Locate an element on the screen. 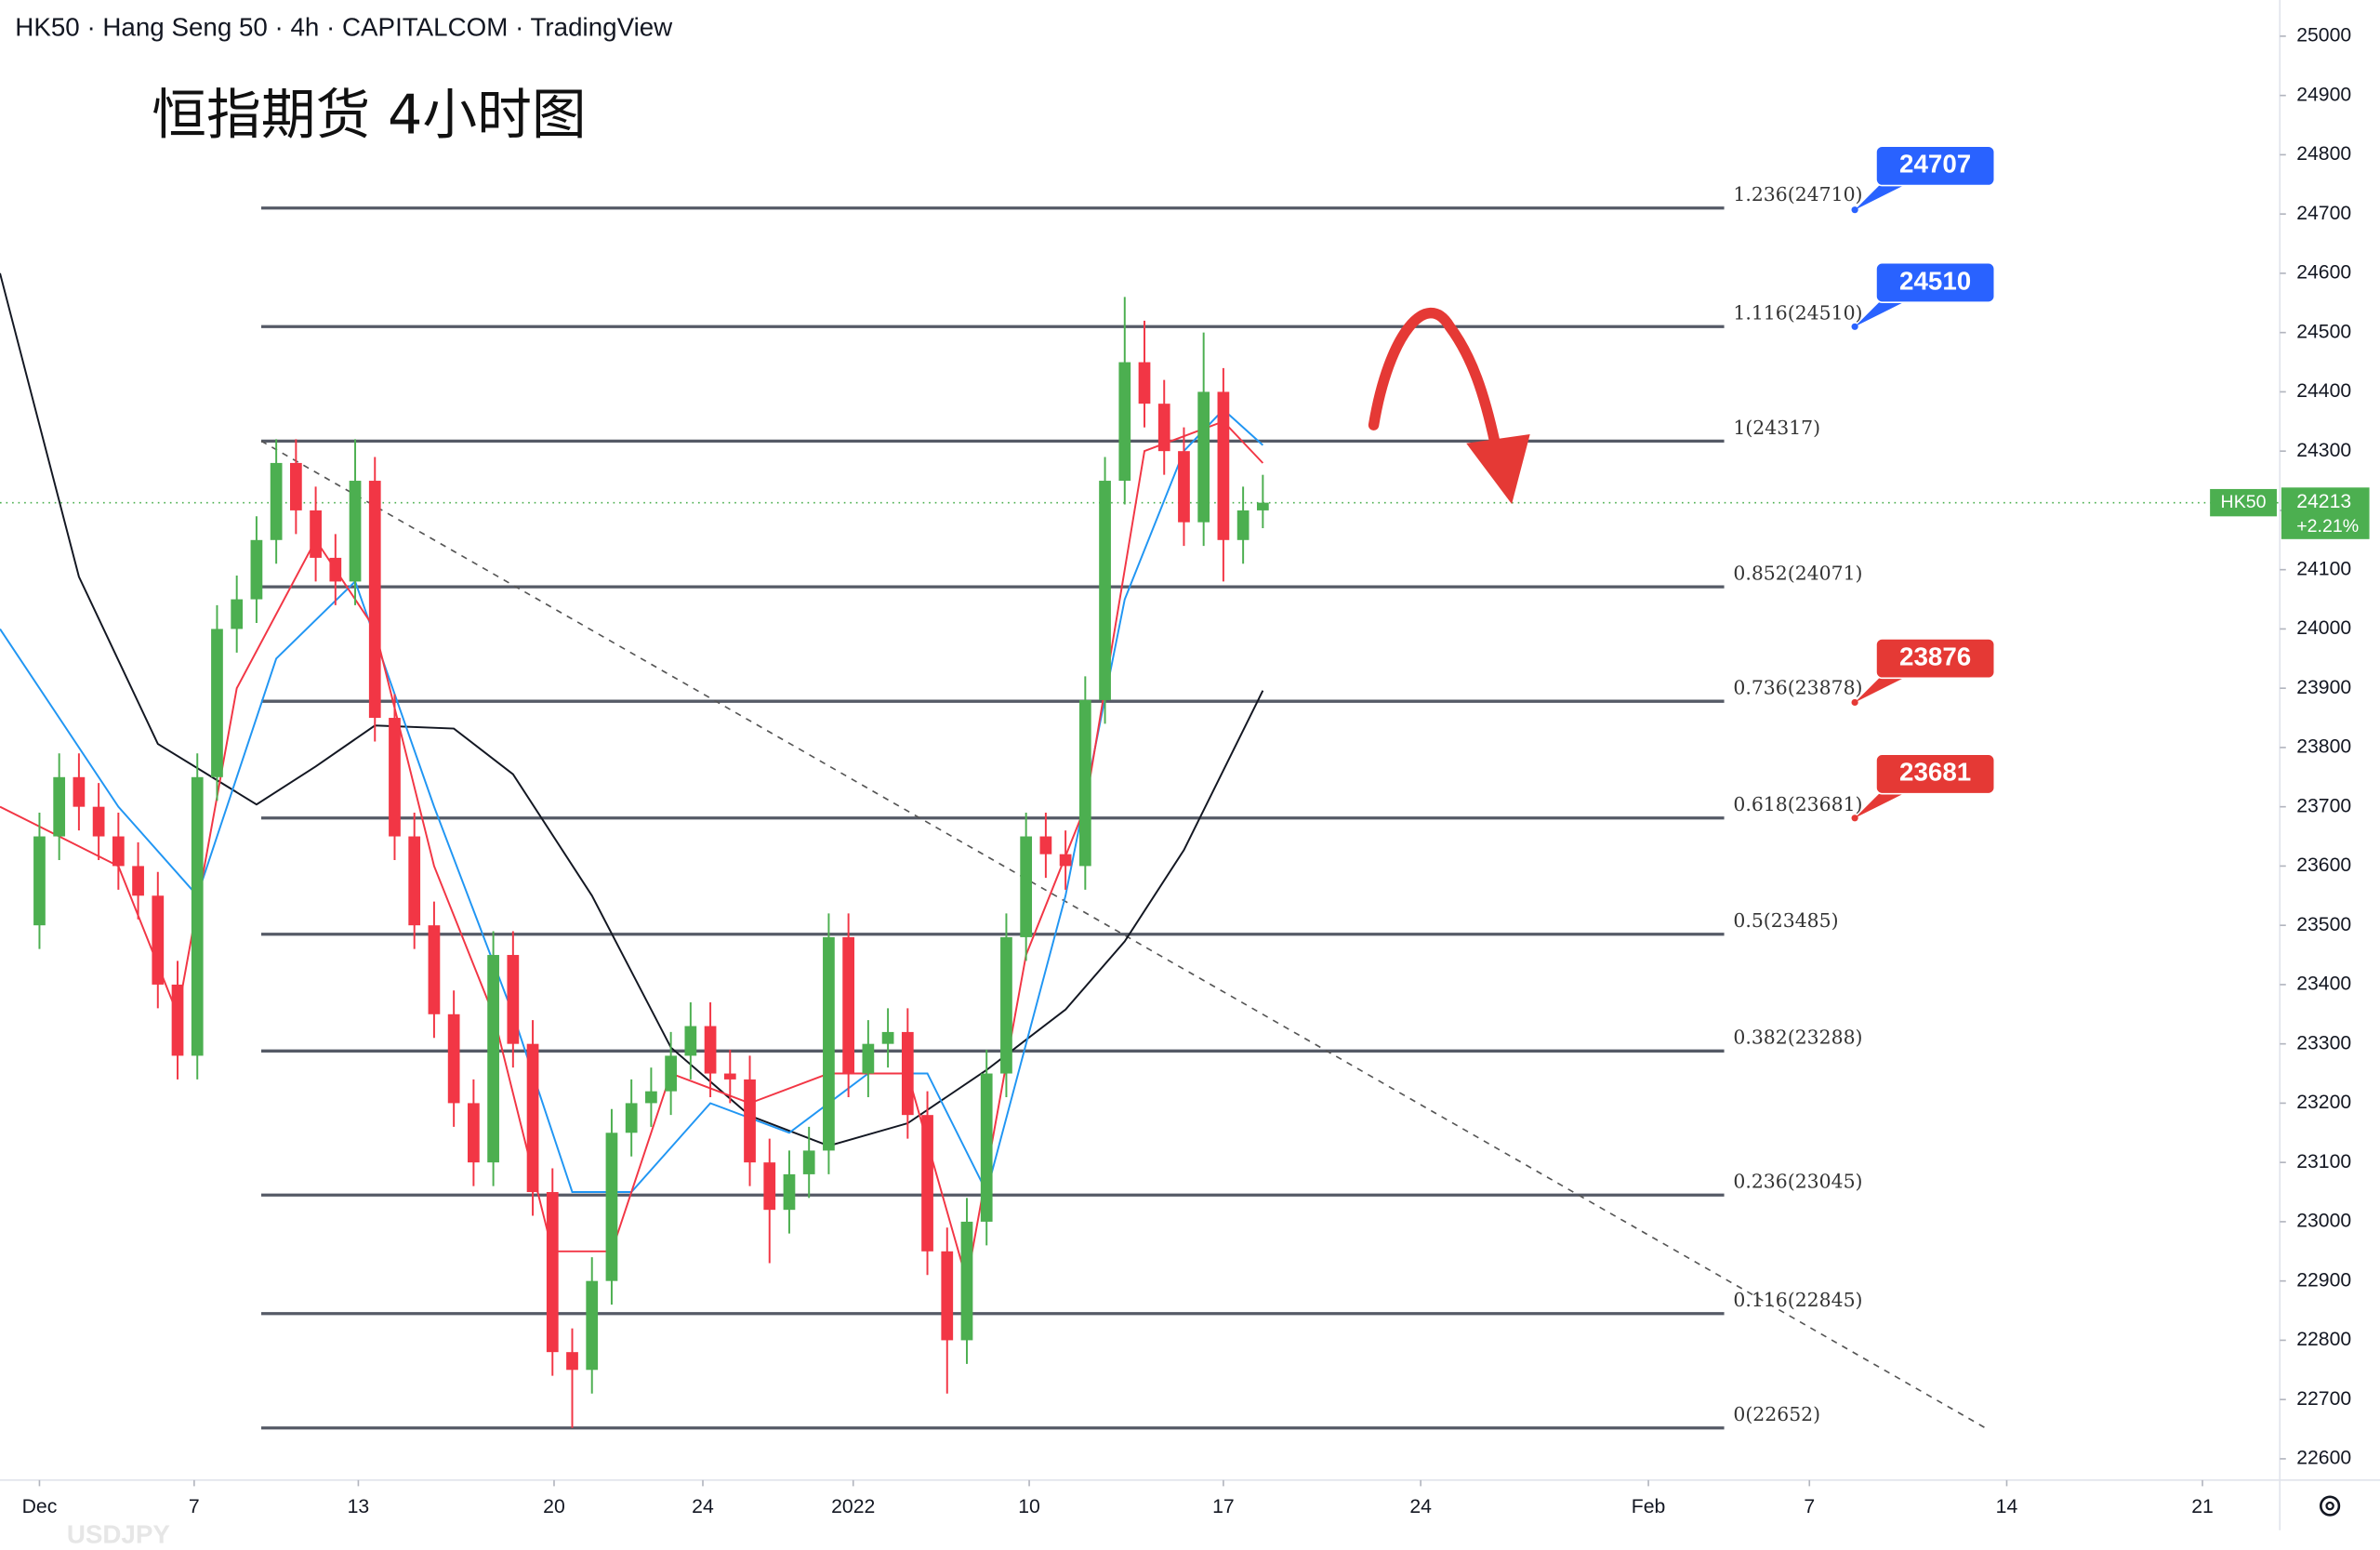 The height and width of the screenshot is (1550, 2380). x-tick-label: 10 is located at coordinates (1029, 1506).